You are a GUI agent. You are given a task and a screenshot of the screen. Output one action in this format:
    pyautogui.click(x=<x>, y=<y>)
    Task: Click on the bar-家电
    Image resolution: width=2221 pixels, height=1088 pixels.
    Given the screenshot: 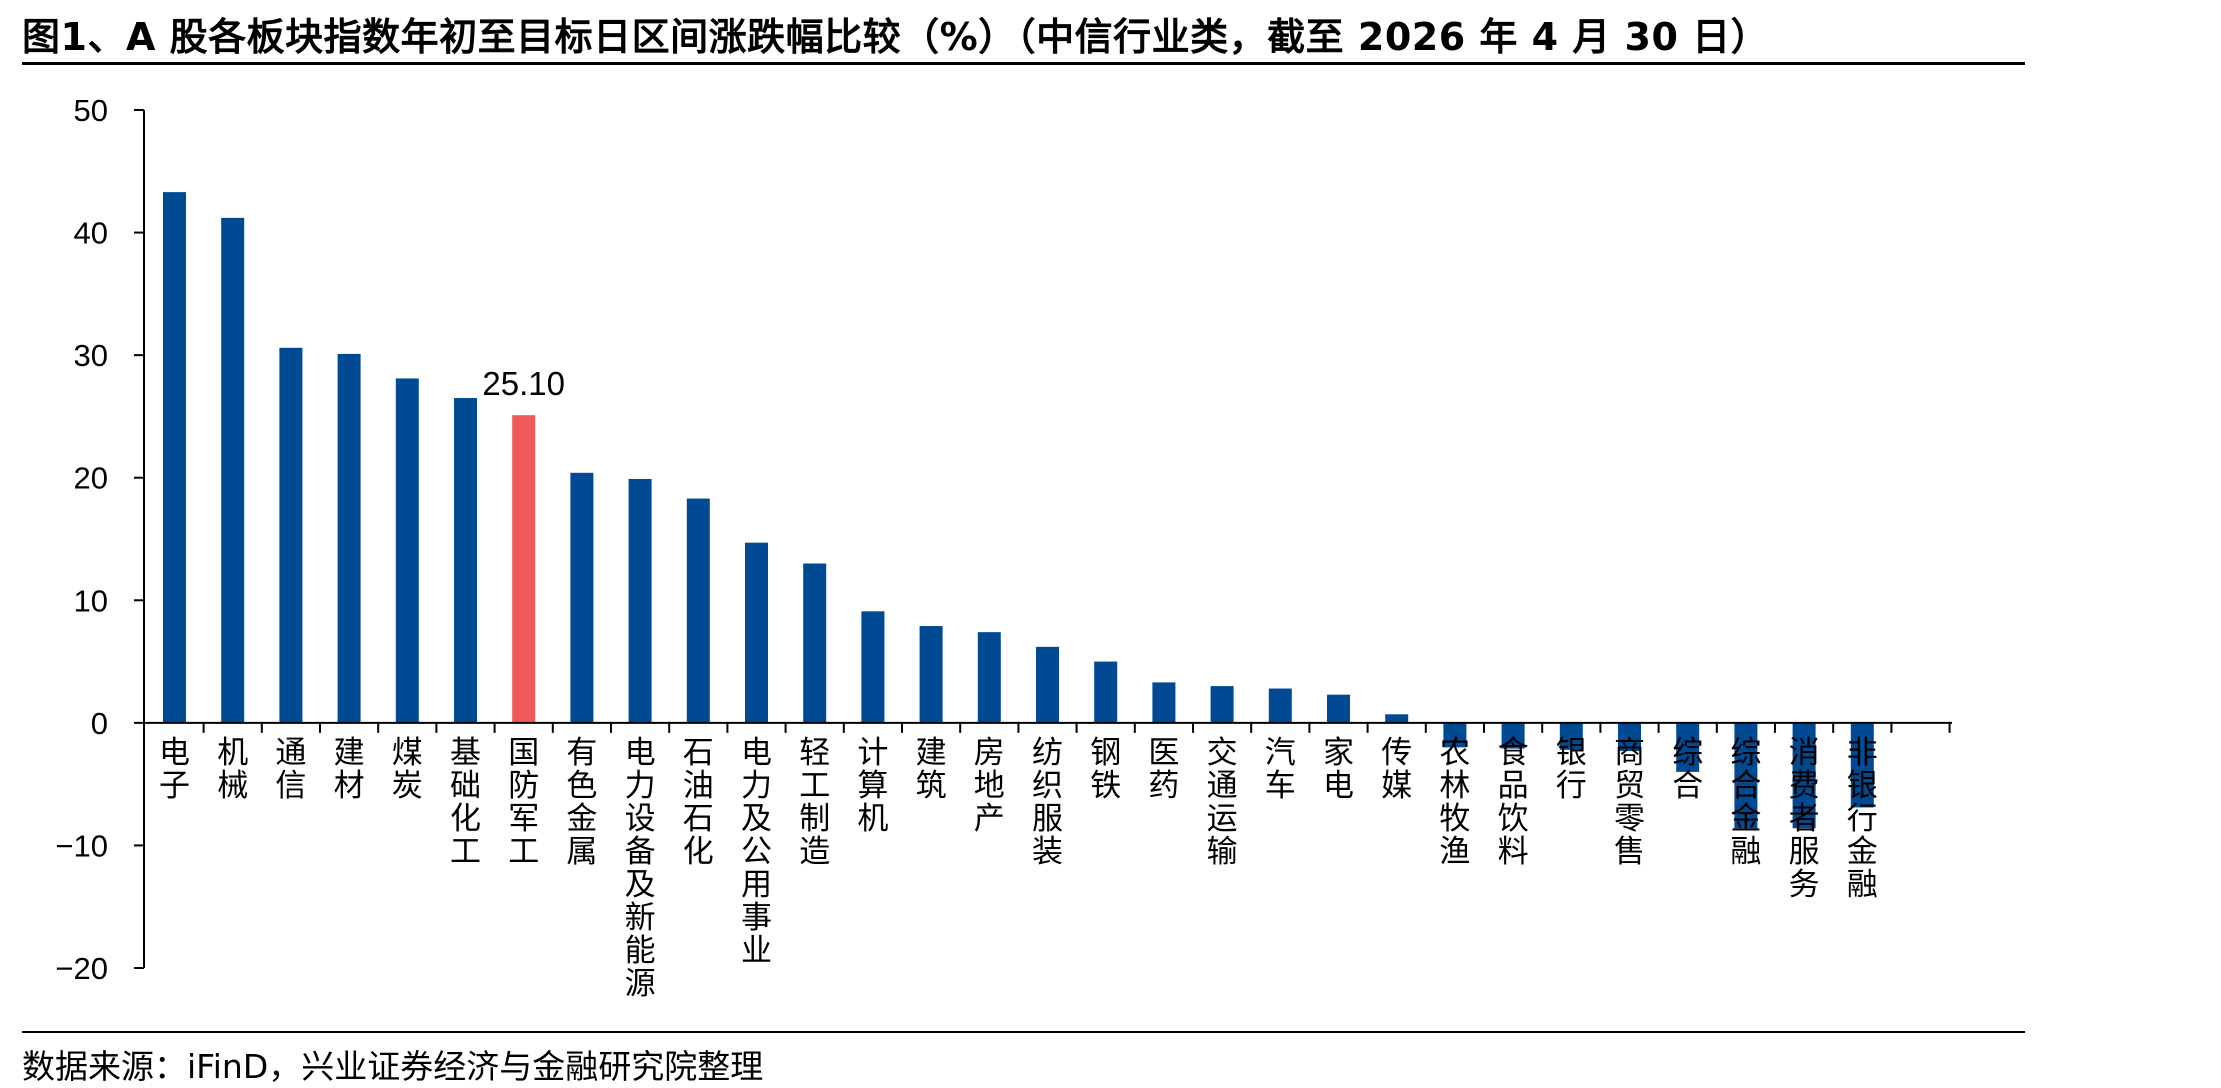 What is the action you would take?
    pyautogui.click(x=1338, y=708)
    